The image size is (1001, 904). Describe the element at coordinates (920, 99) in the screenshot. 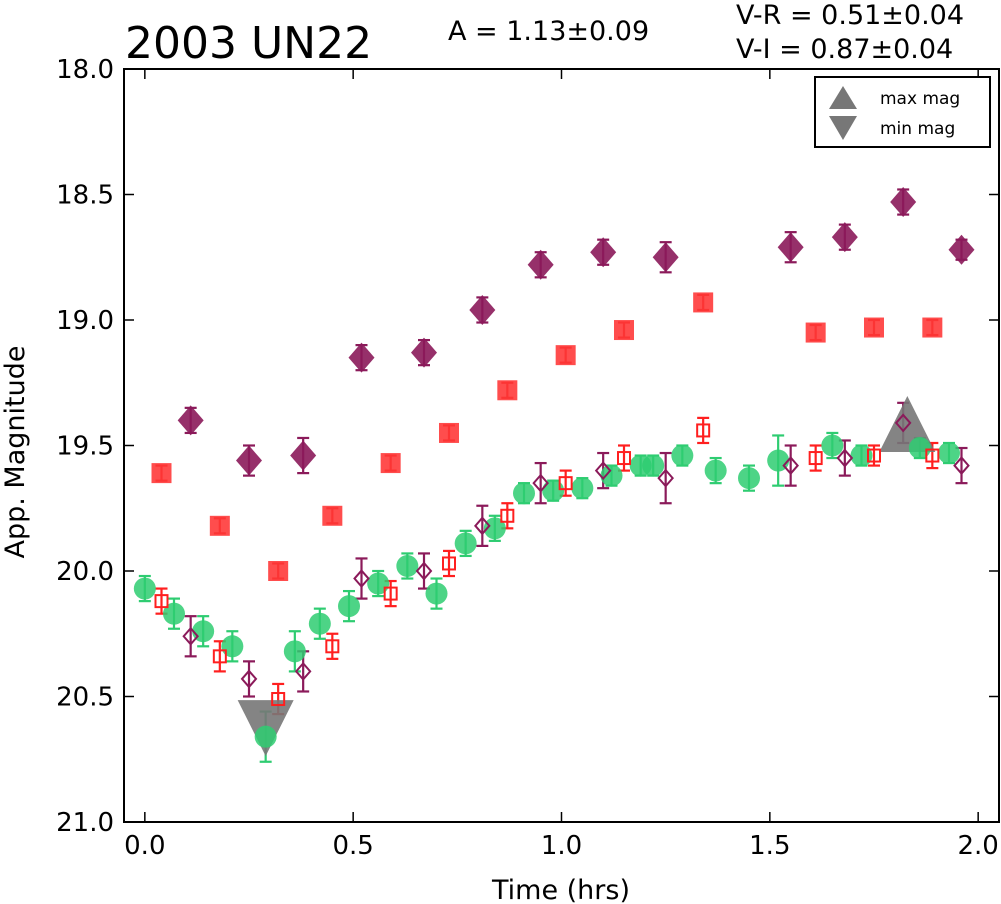

I see `legend-max-mag-label: max mag` at that location.